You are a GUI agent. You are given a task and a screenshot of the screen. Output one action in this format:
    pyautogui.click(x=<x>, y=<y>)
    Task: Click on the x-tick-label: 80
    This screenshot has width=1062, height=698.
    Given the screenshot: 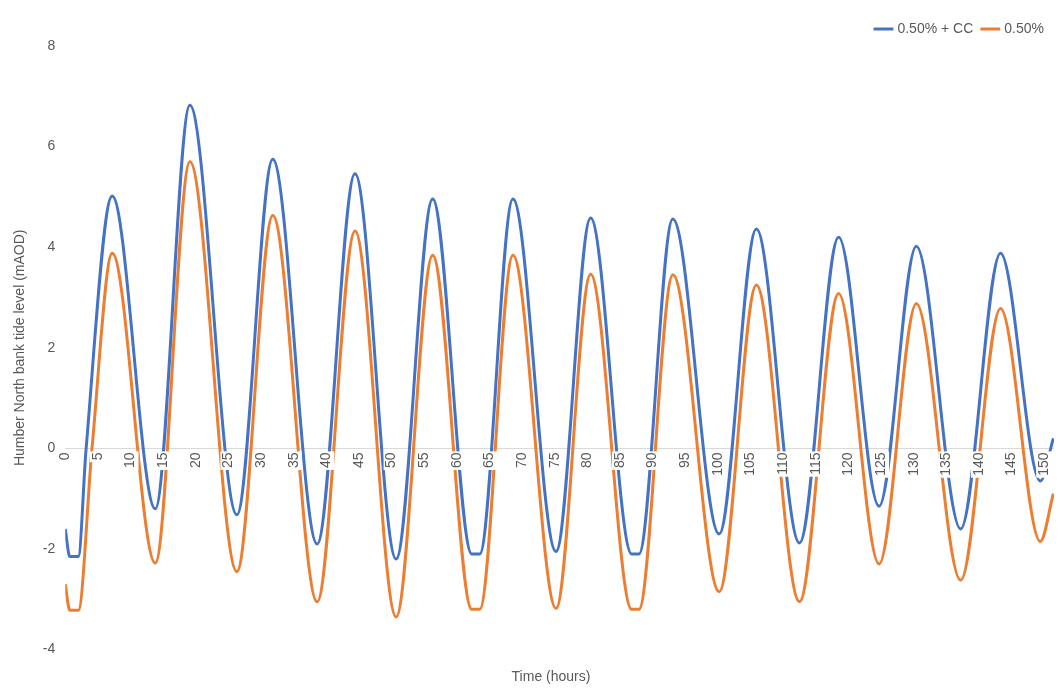 What is the action you would take?
    pyautogui.click(x=586, y=460)
    